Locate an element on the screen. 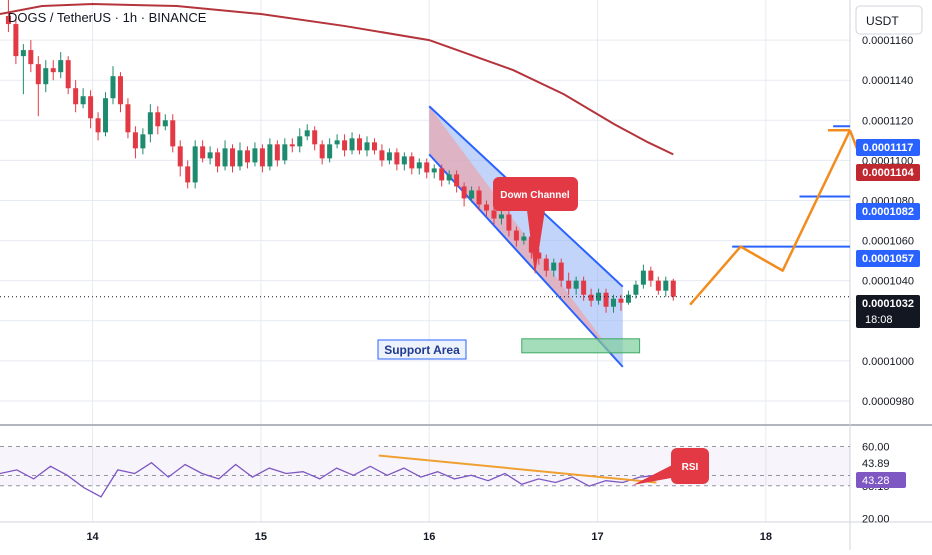 The width and height of the screenshot is (932, 555). time-tick-label: 15 is located at coordinates (261, 537).